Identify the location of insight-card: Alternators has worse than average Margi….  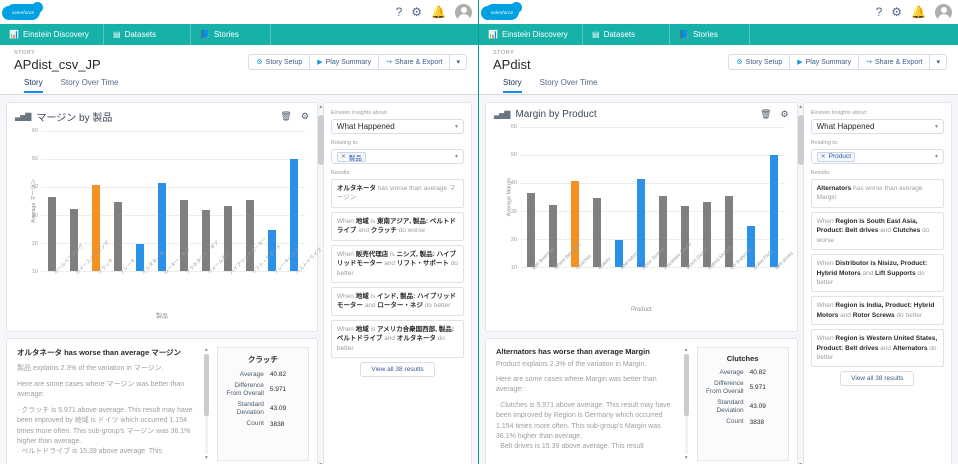
(877, 193).